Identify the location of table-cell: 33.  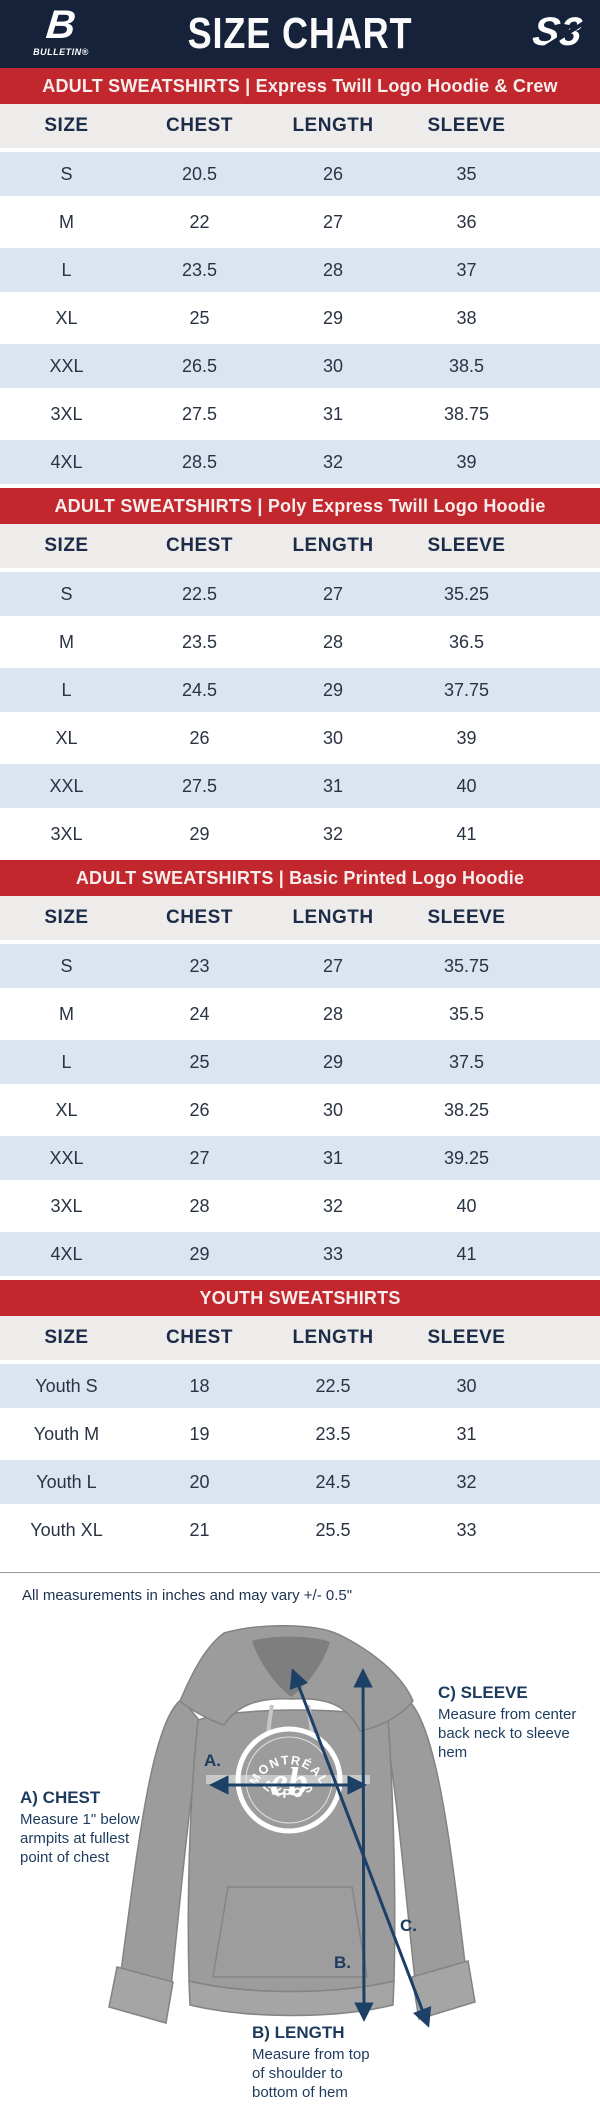
(333, 1253).